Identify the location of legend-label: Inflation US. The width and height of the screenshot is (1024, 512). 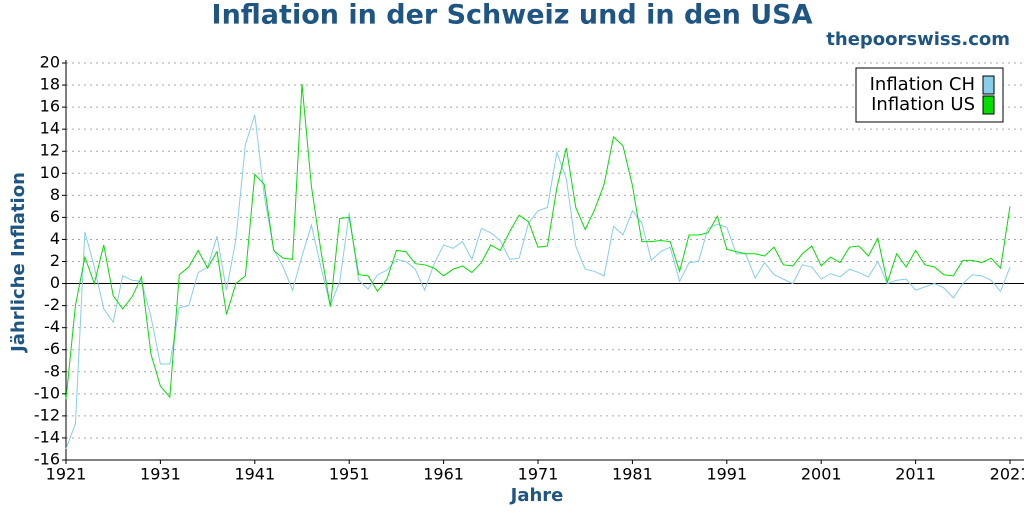
(923, 104).